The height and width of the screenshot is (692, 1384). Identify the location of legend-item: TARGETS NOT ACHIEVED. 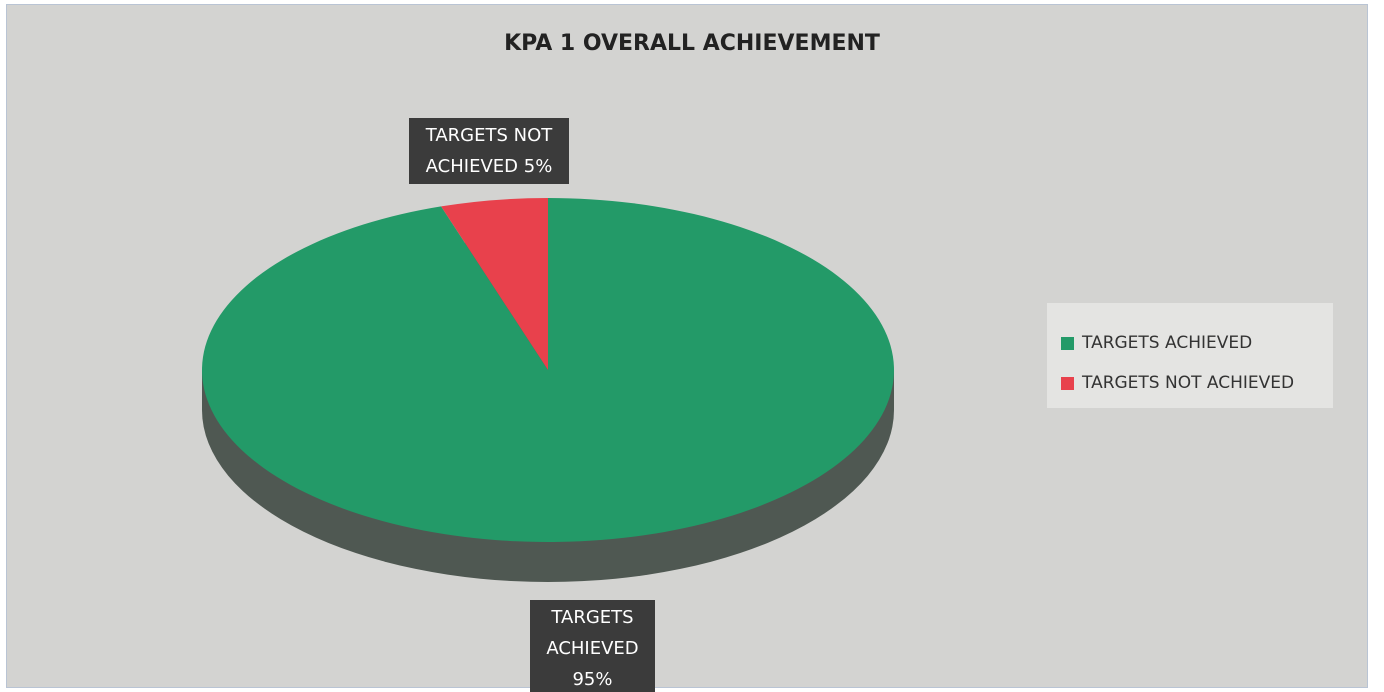
(1177, 383).